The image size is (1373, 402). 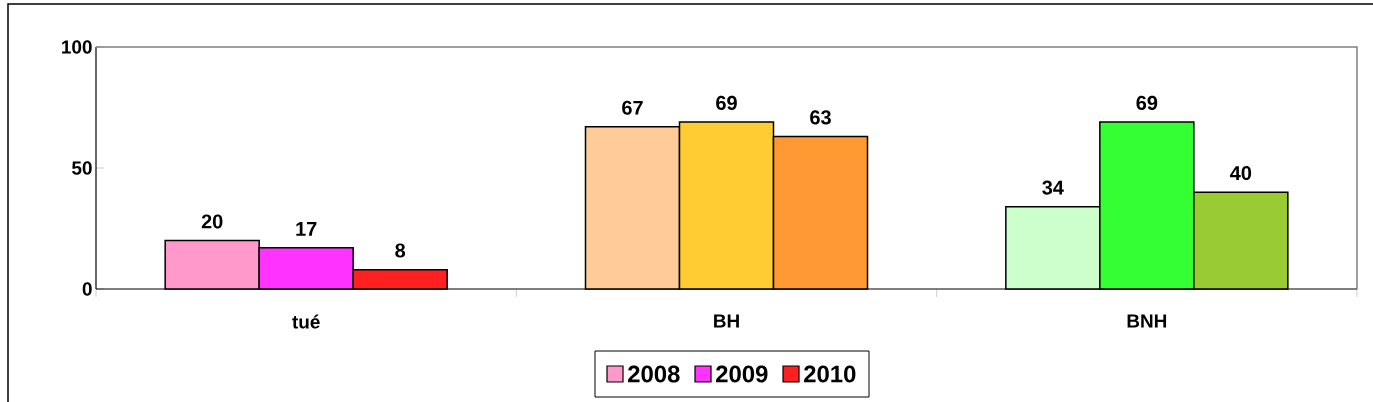 I want to click on data-label: 34, so click(x=1053, y=187).